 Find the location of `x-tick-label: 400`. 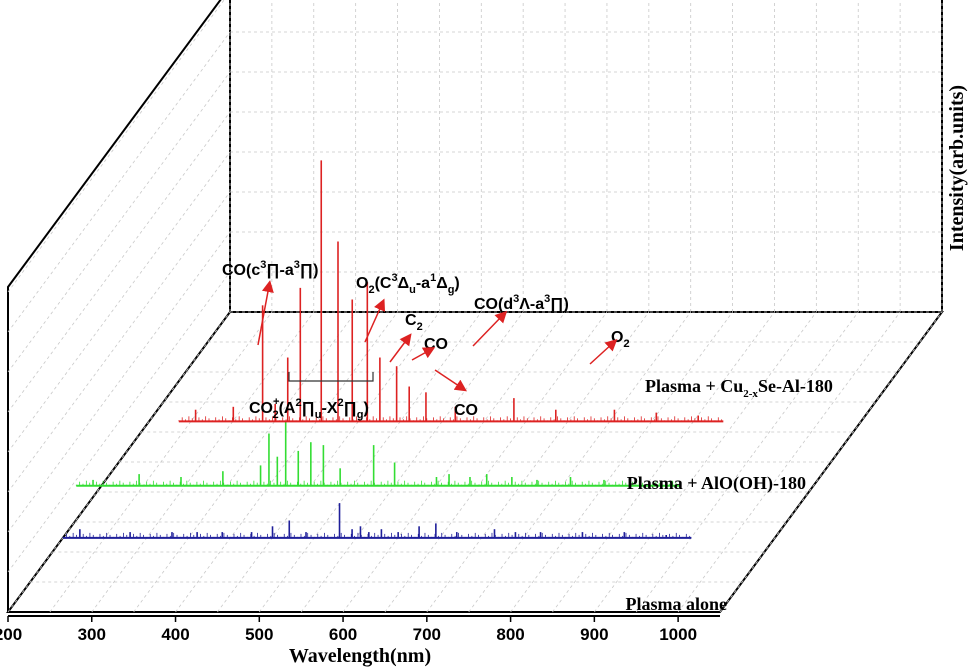

x-tick-label: 400 is located at coordinates (175, 634).